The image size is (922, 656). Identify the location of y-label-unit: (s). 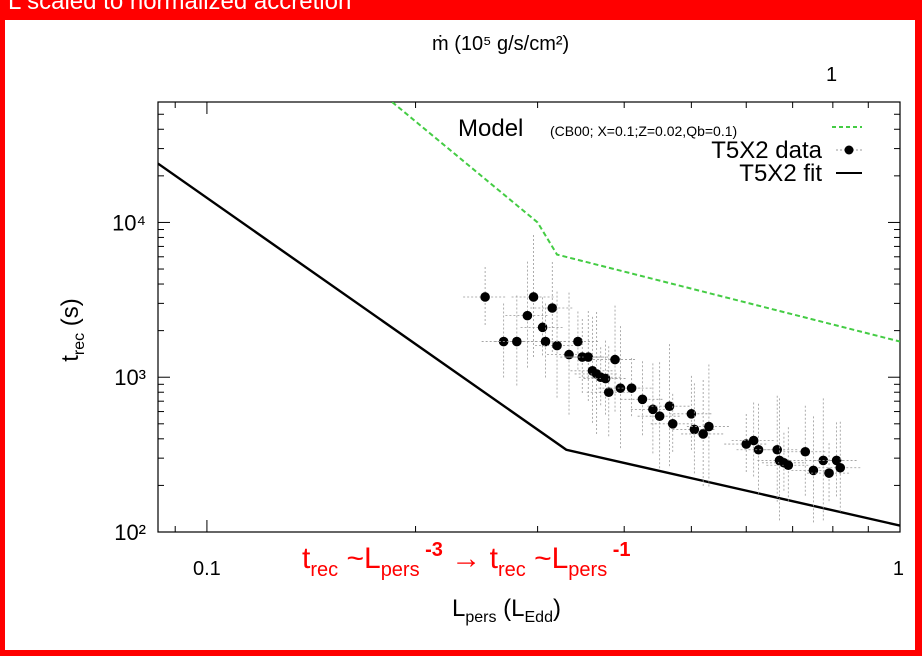
(70, 315).